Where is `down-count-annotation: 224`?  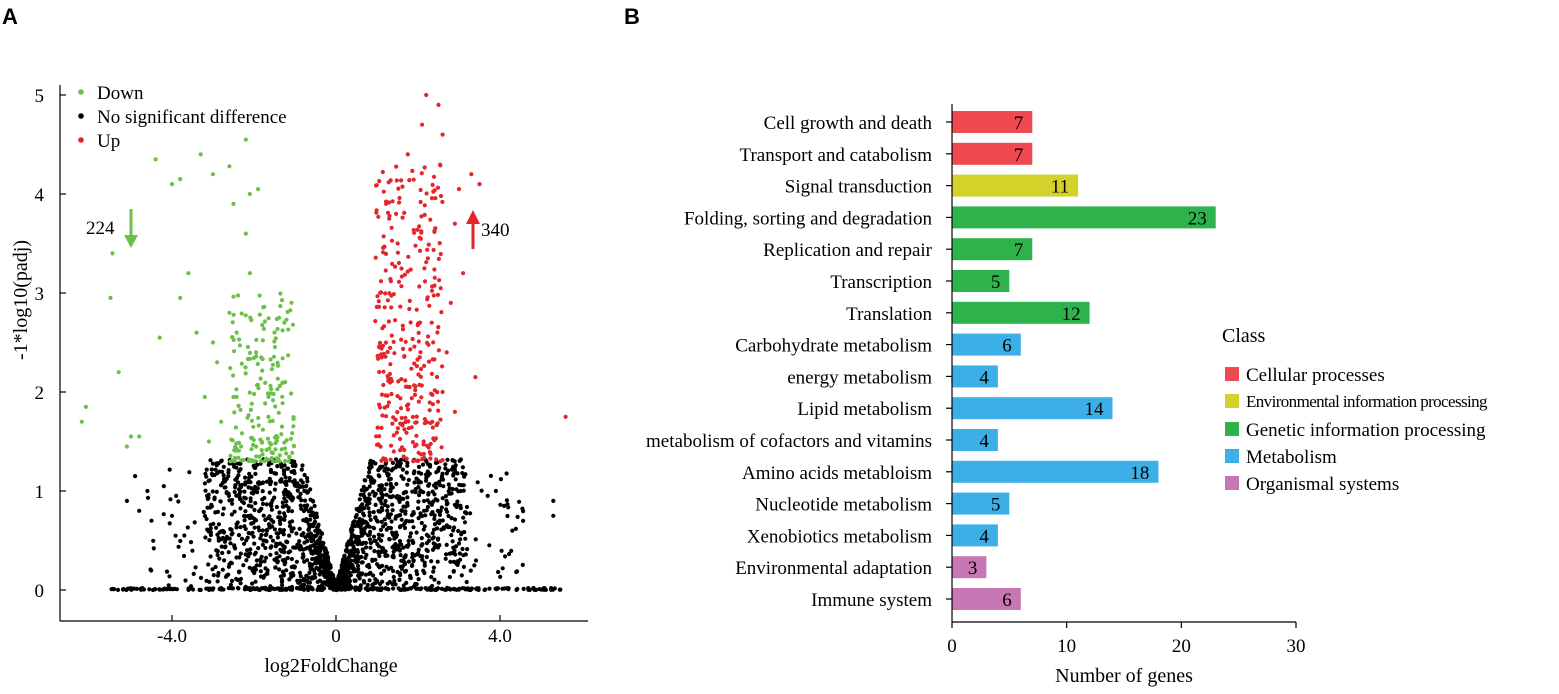 down-count-annotation: 224 is located at coordinates (112, 228).